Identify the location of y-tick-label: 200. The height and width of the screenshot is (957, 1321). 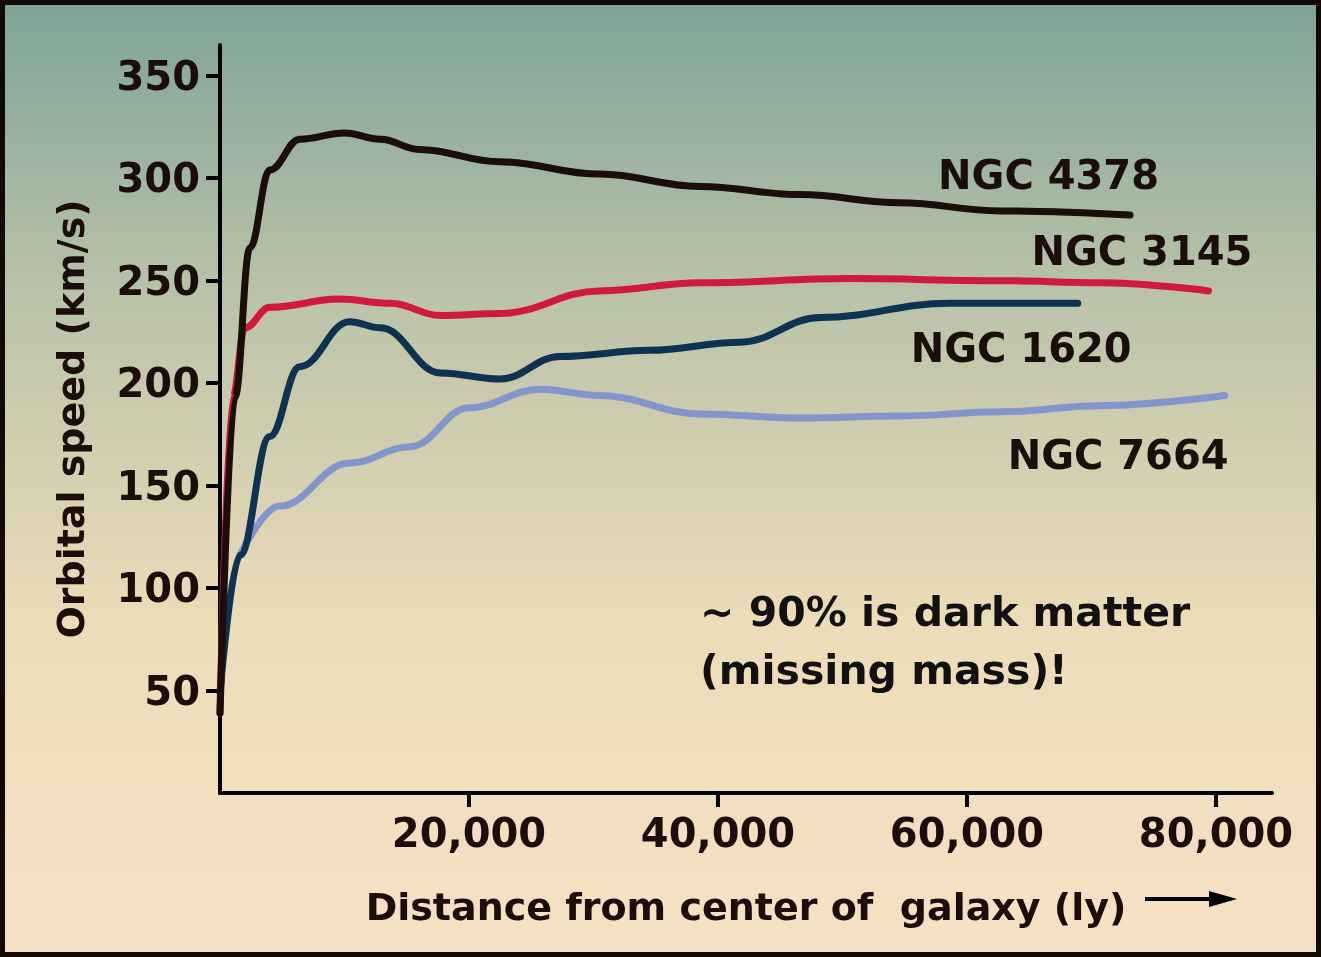
(158, 383).